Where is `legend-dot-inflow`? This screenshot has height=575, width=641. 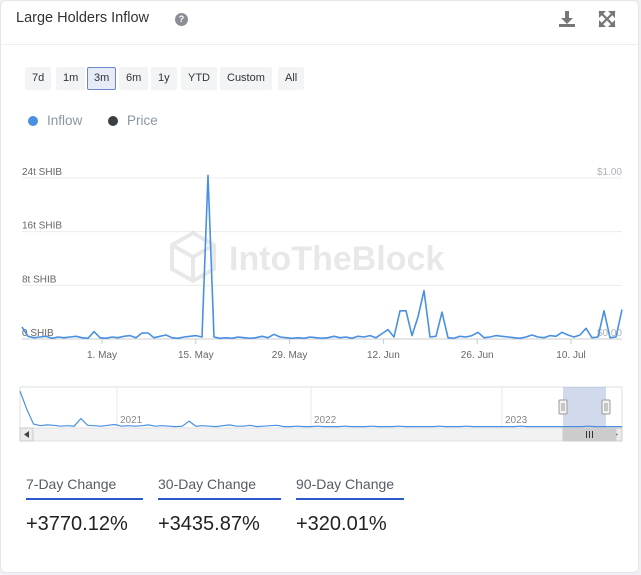
legend-dot-inflow is located at coordinates (33, 121).